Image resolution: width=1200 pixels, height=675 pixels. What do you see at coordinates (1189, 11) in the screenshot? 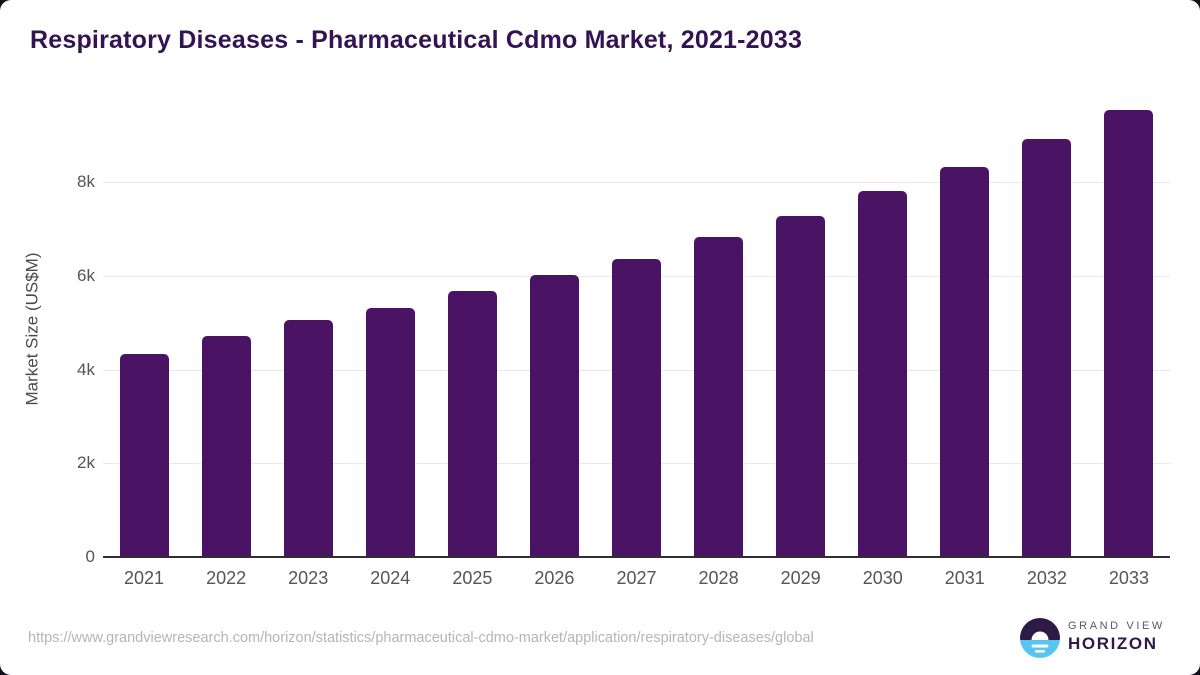
I see `rounded-corner-top-right` at bounding box center [1189, 11].